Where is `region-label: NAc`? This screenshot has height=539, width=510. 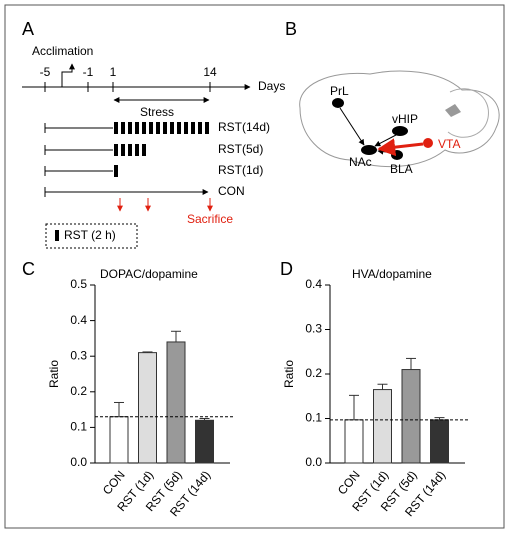
region-label: NAc is located at coordinates (360, 162).